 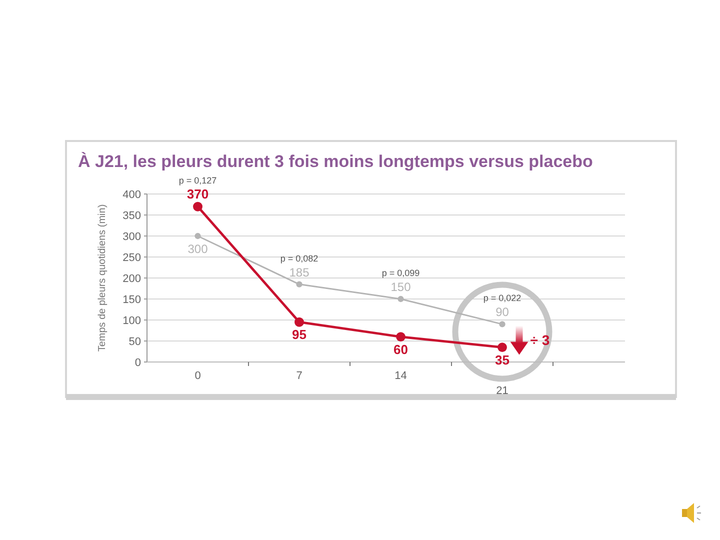 What do you see at coordinates (102, 278) in the screenshot?
I see `y-axis-title: Temps de pleurs quotidiens (min)` at bounding box center [102, 278].